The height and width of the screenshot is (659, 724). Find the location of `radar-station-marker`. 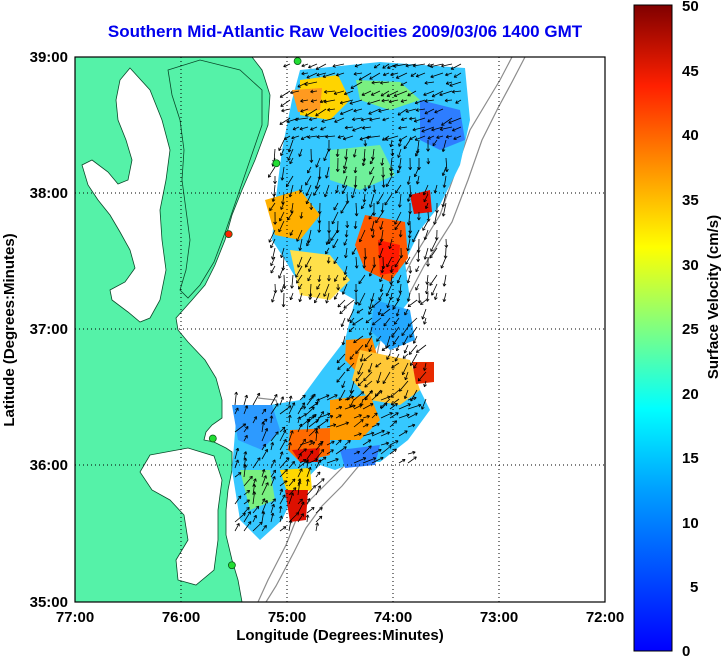

radar-station-marker is located at coordinates (276, 163).